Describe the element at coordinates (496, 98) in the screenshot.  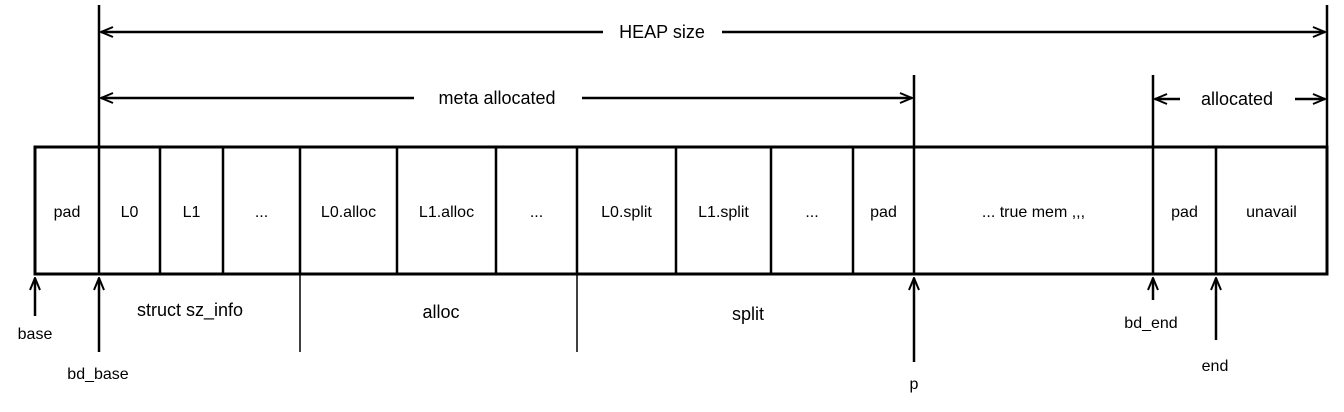
I see `meta-allocated-label: meta allocated` at that location.